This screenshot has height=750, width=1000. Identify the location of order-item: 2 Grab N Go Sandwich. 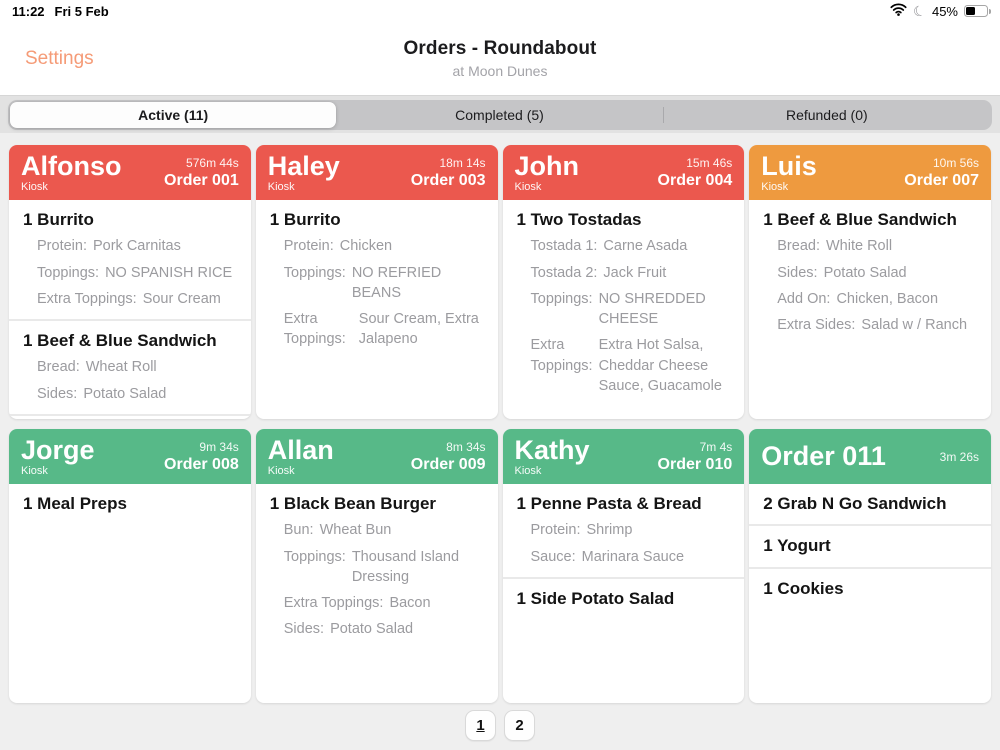
(870, 504).